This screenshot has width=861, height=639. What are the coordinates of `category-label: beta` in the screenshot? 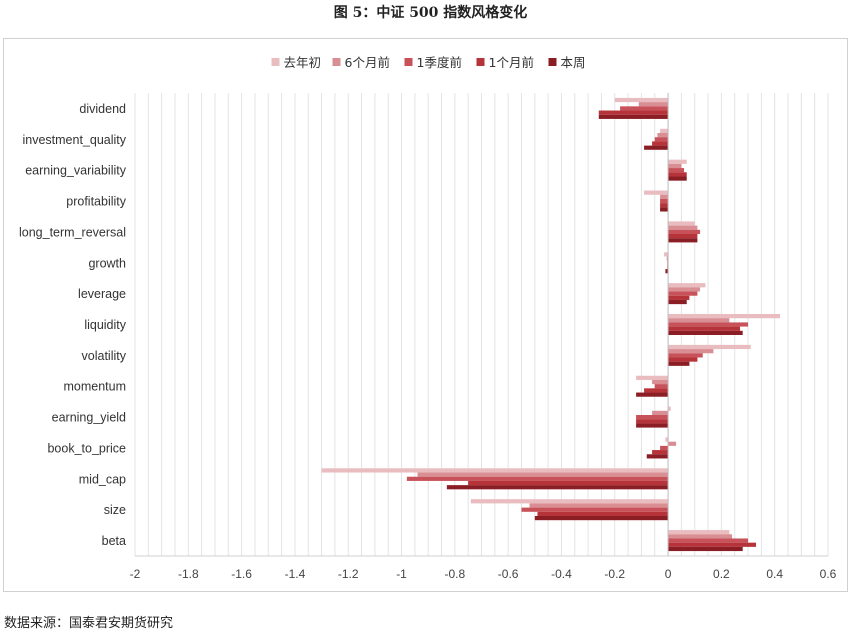 It's located at (114, 541).